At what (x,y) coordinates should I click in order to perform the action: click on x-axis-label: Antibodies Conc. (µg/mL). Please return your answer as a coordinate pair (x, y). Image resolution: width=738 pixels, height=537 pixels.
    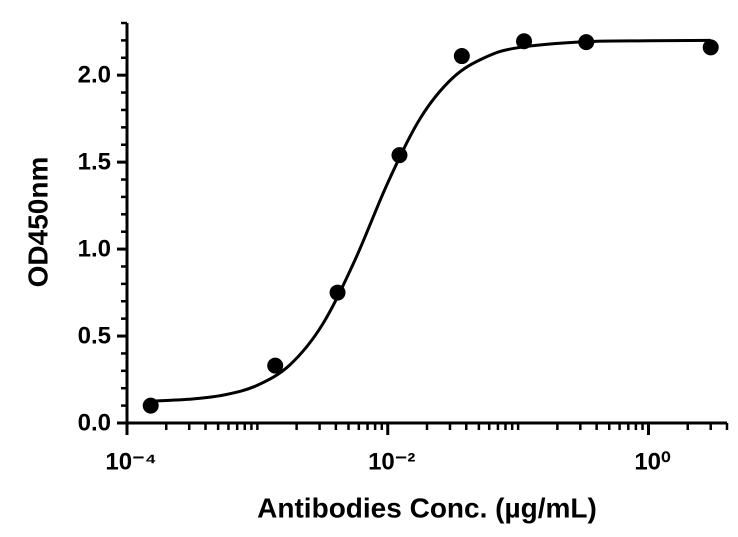
    Looking at the image, I should click on (427, 507).